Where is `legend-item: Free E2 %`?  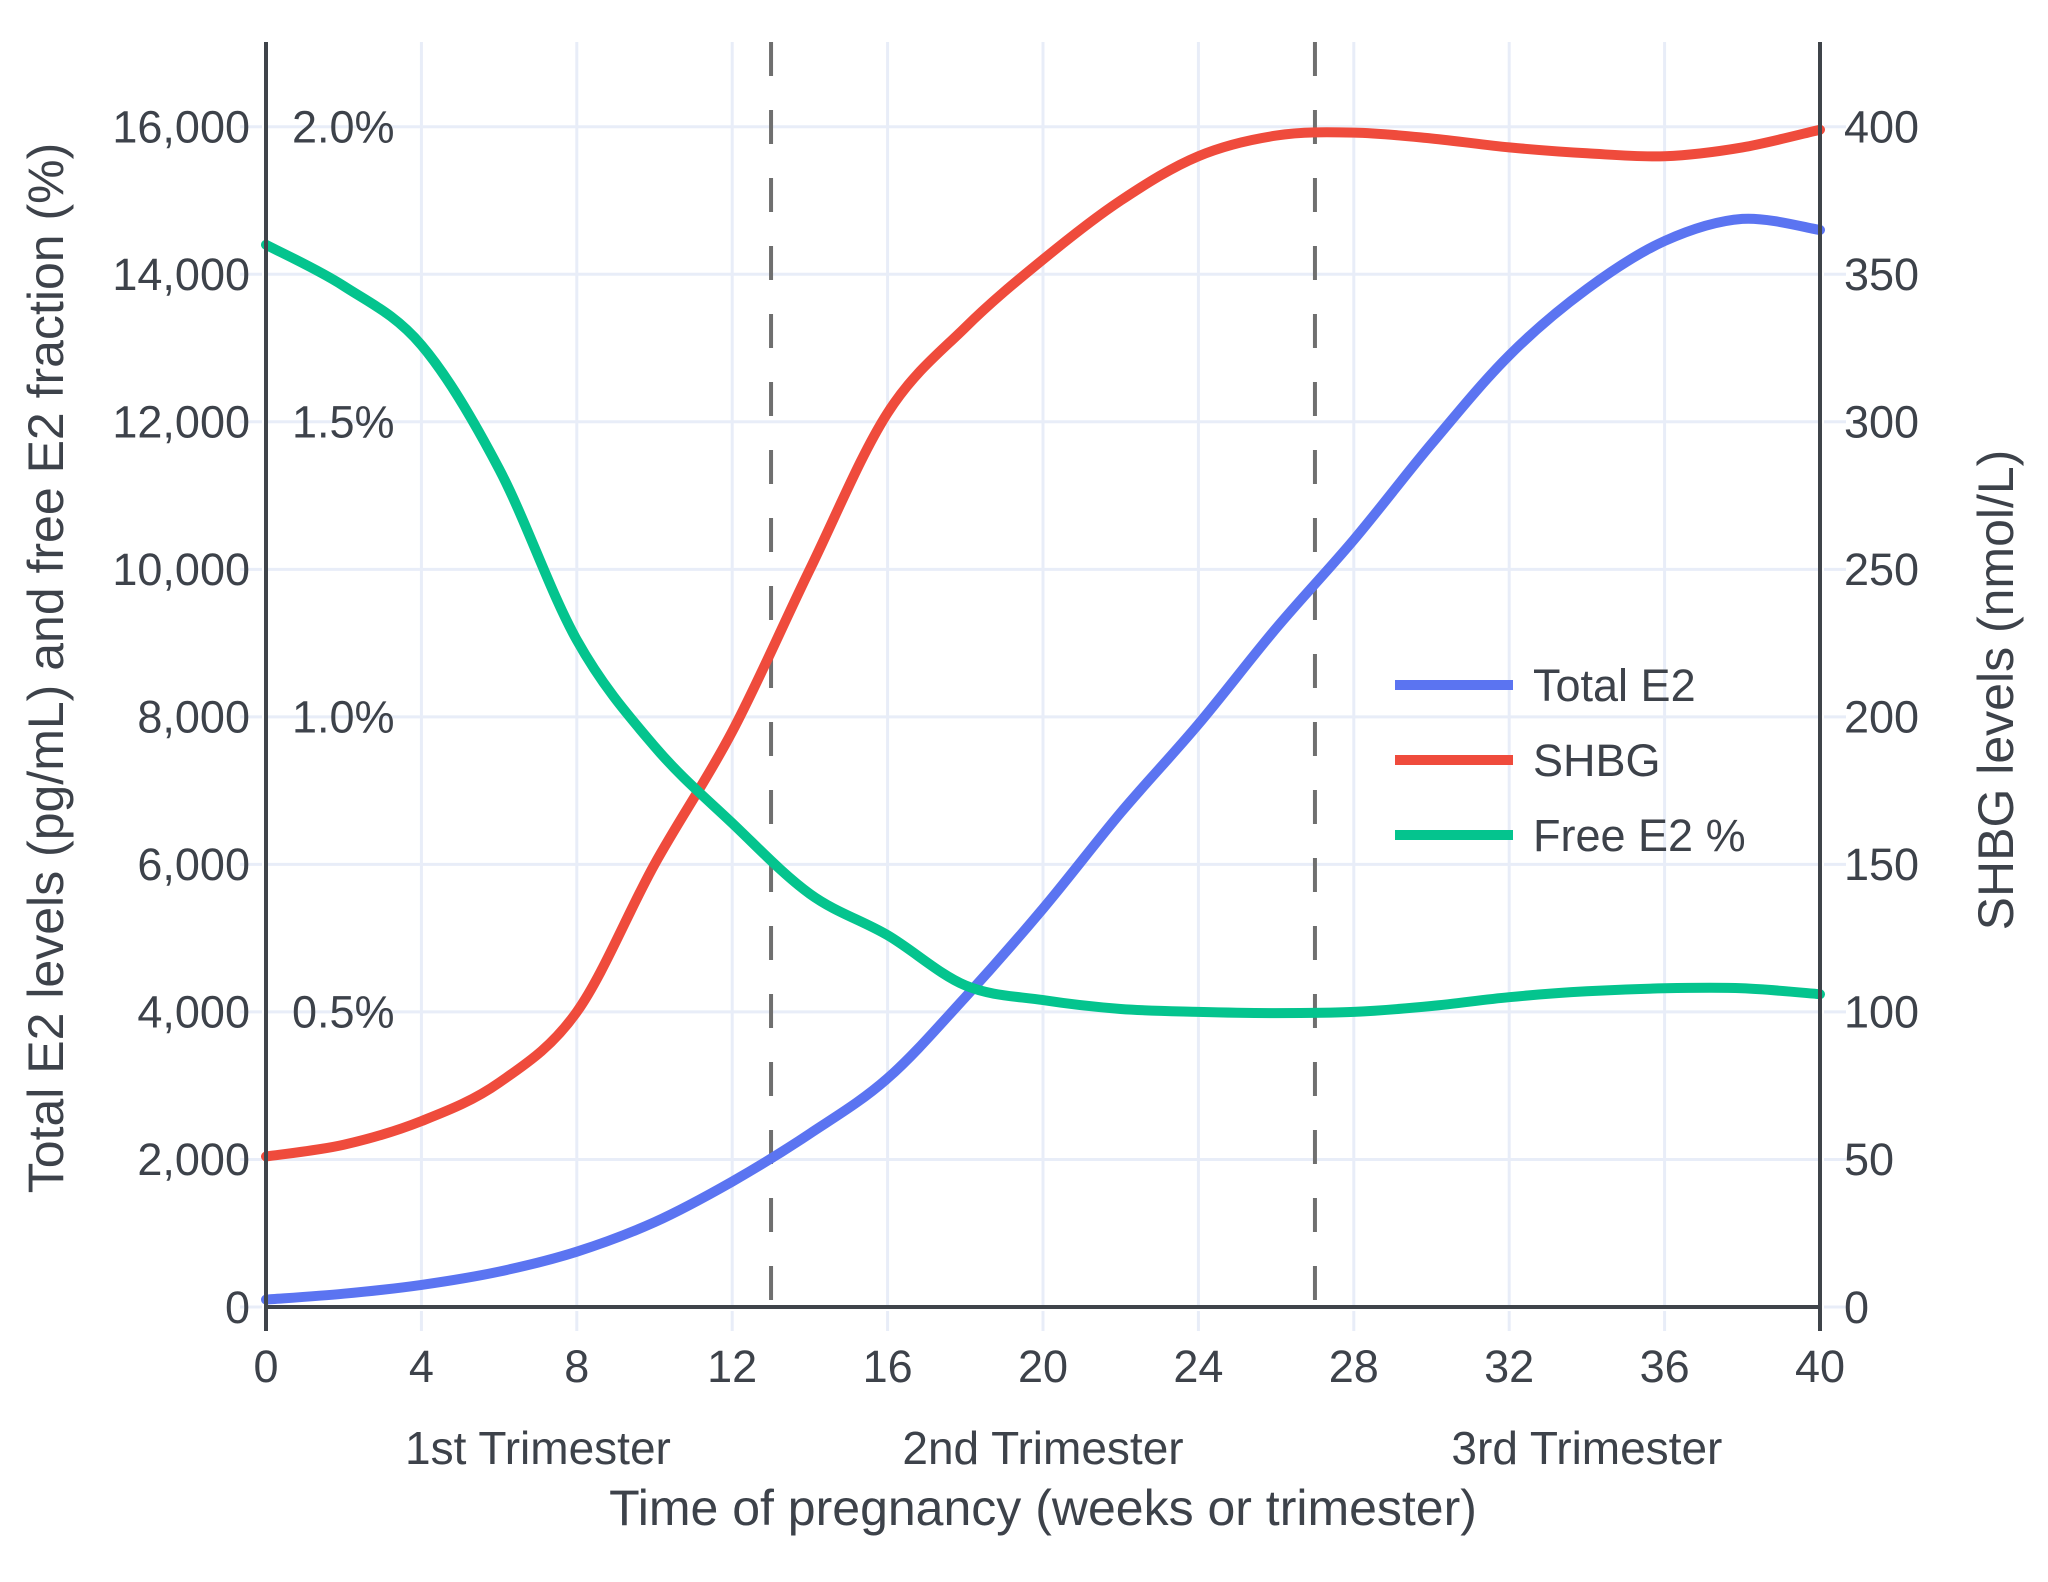
legend-item: Free E2 % is located at coordinates (1570, 835).